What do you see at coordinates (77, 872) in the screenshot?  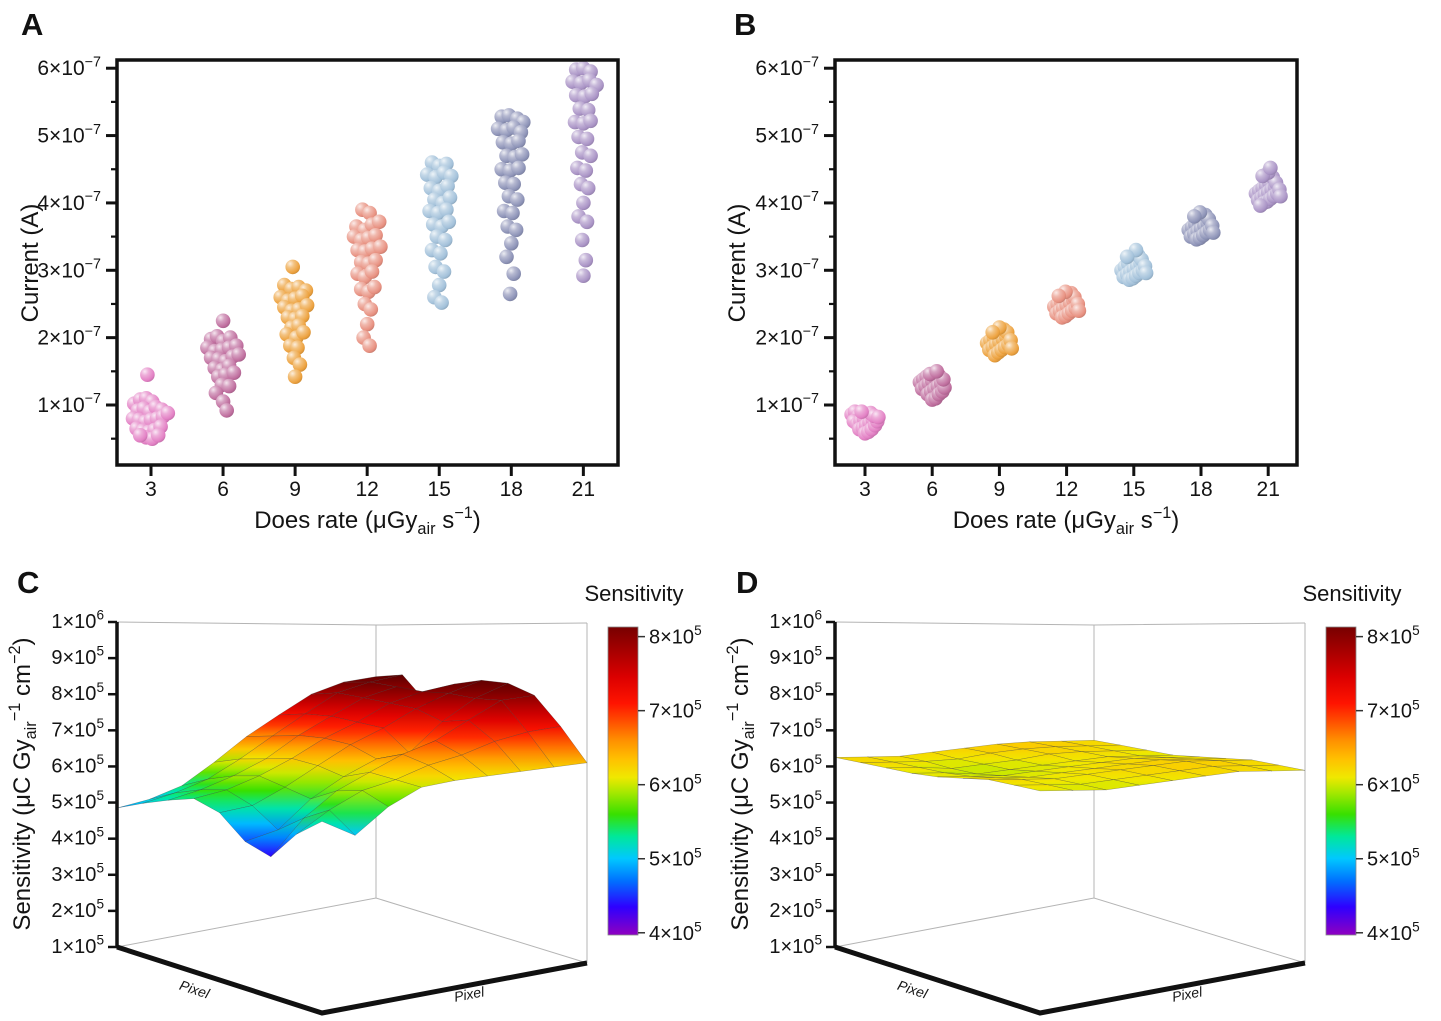 I see `z-tick-label: 3×10⁵` at bounding box center [77, 872].